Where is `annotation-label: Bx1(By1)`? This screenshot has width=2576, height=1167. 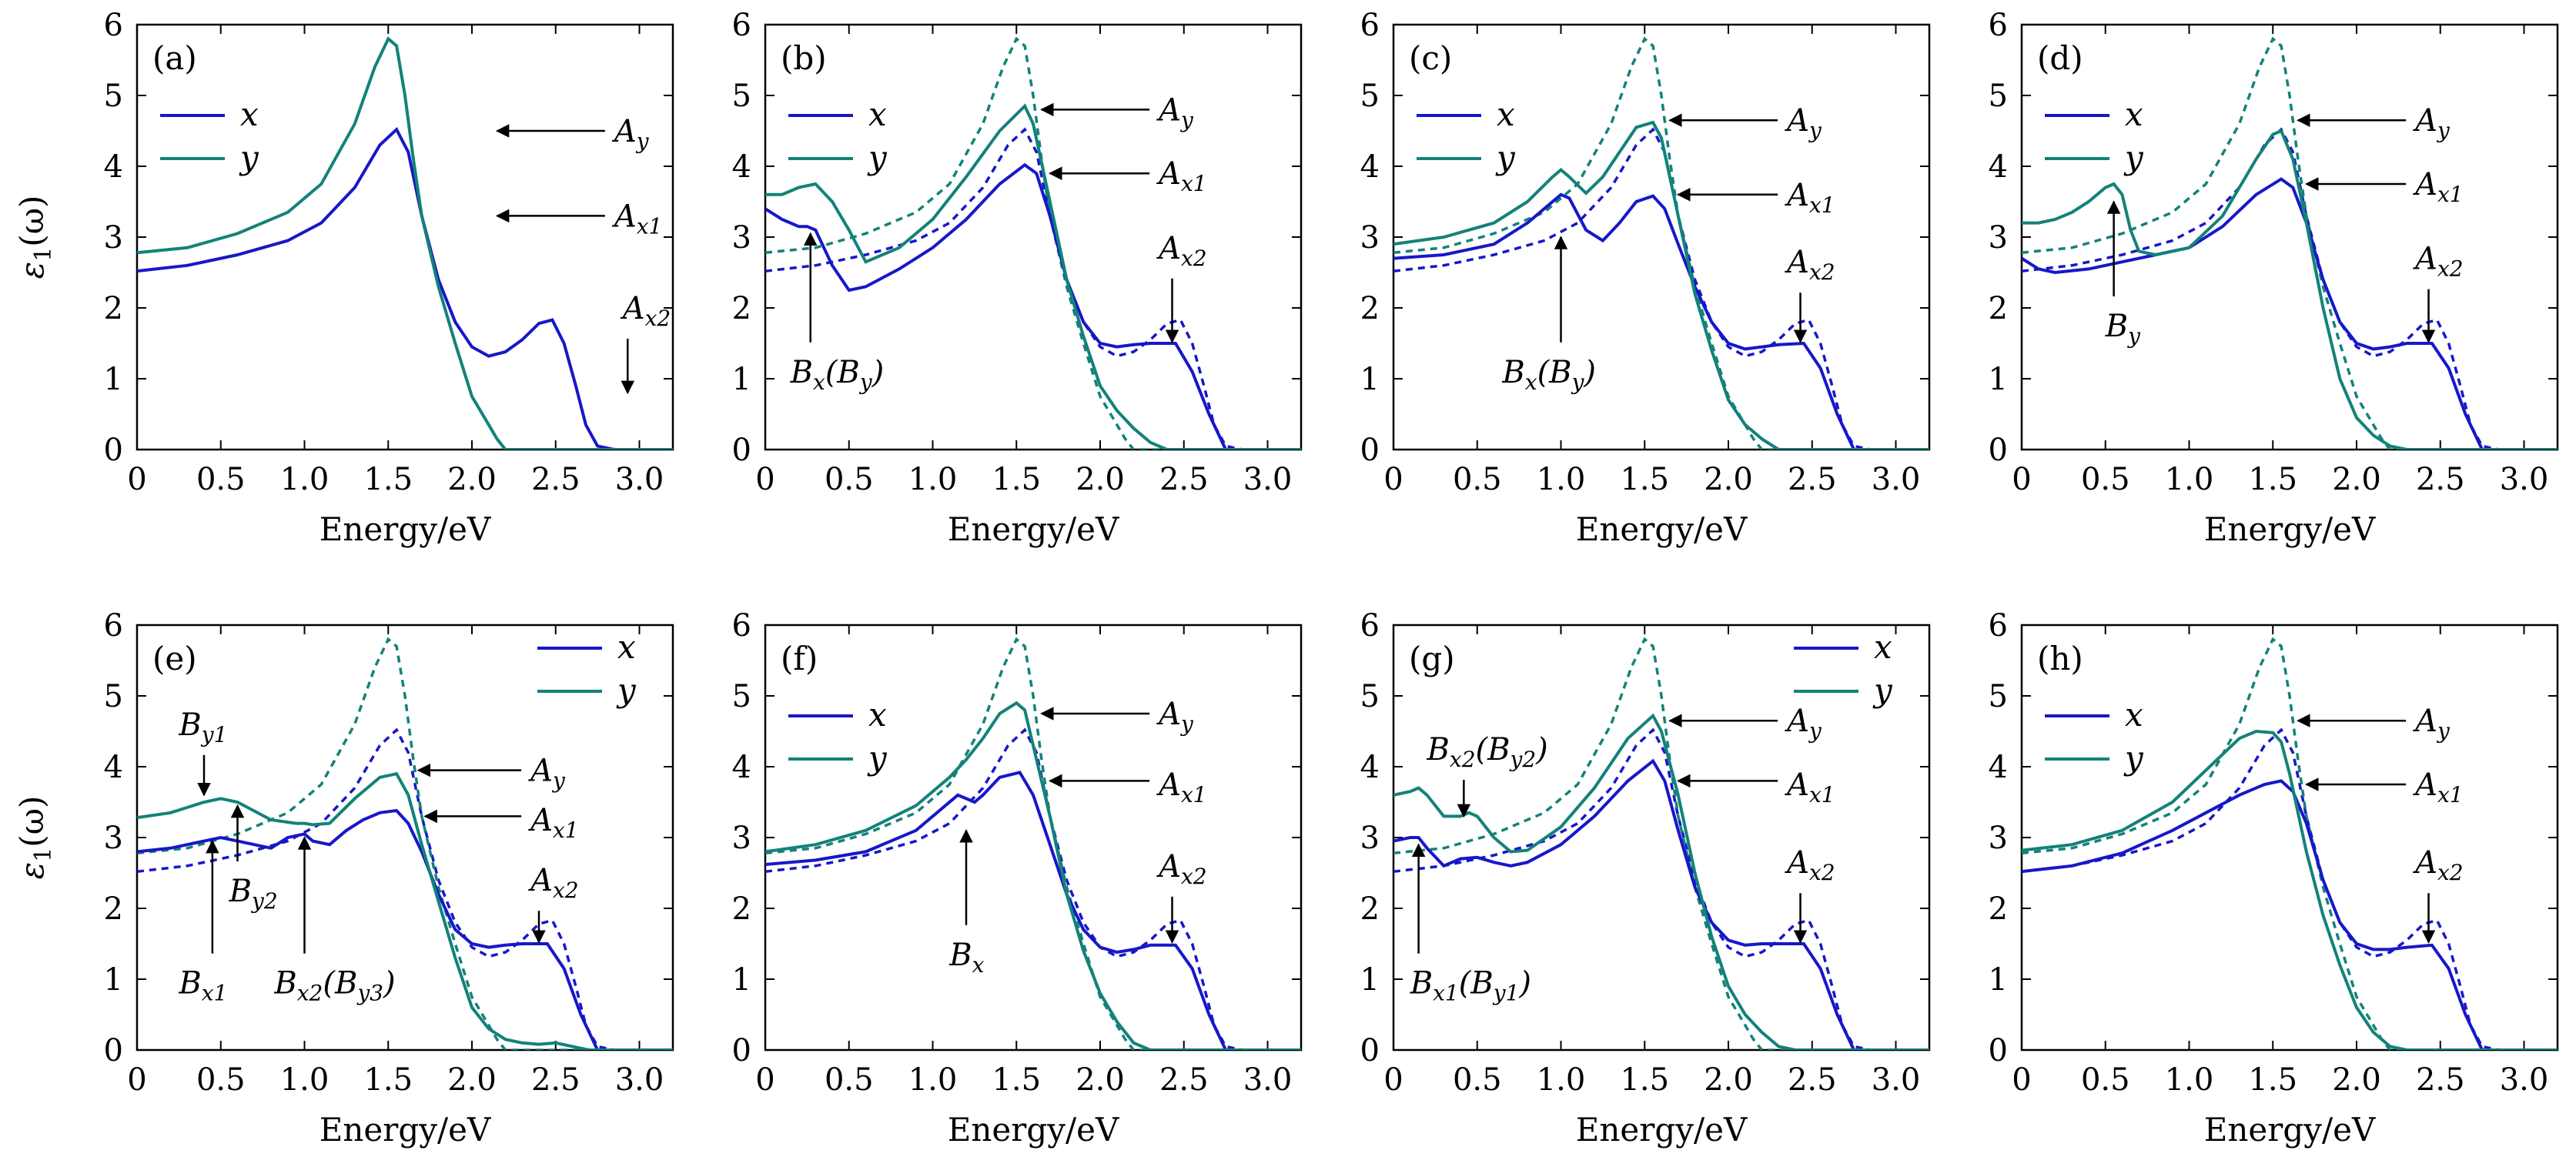
annotation-label: Bx1(By1) is located at coordinates (1471, 986).